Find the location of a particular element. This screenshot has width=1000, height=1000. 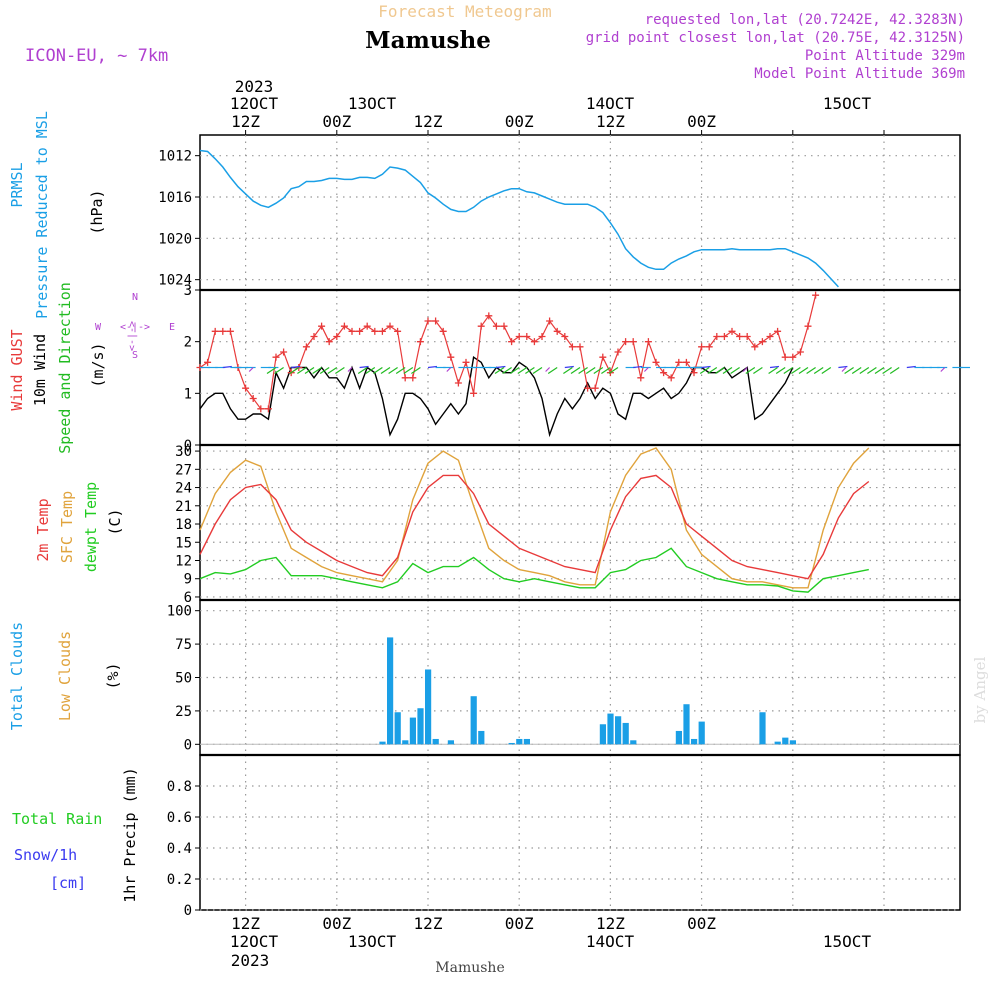

wind-unit: (m/s) is located at coordinates (98, 364).